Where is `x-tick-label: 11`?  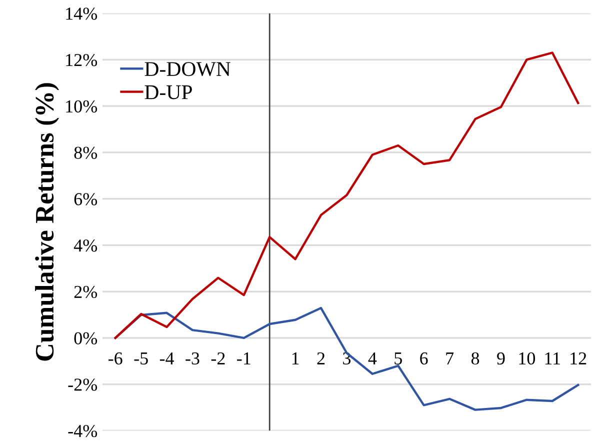
x-tick-label: 11 is located at coordinates (552, 358).